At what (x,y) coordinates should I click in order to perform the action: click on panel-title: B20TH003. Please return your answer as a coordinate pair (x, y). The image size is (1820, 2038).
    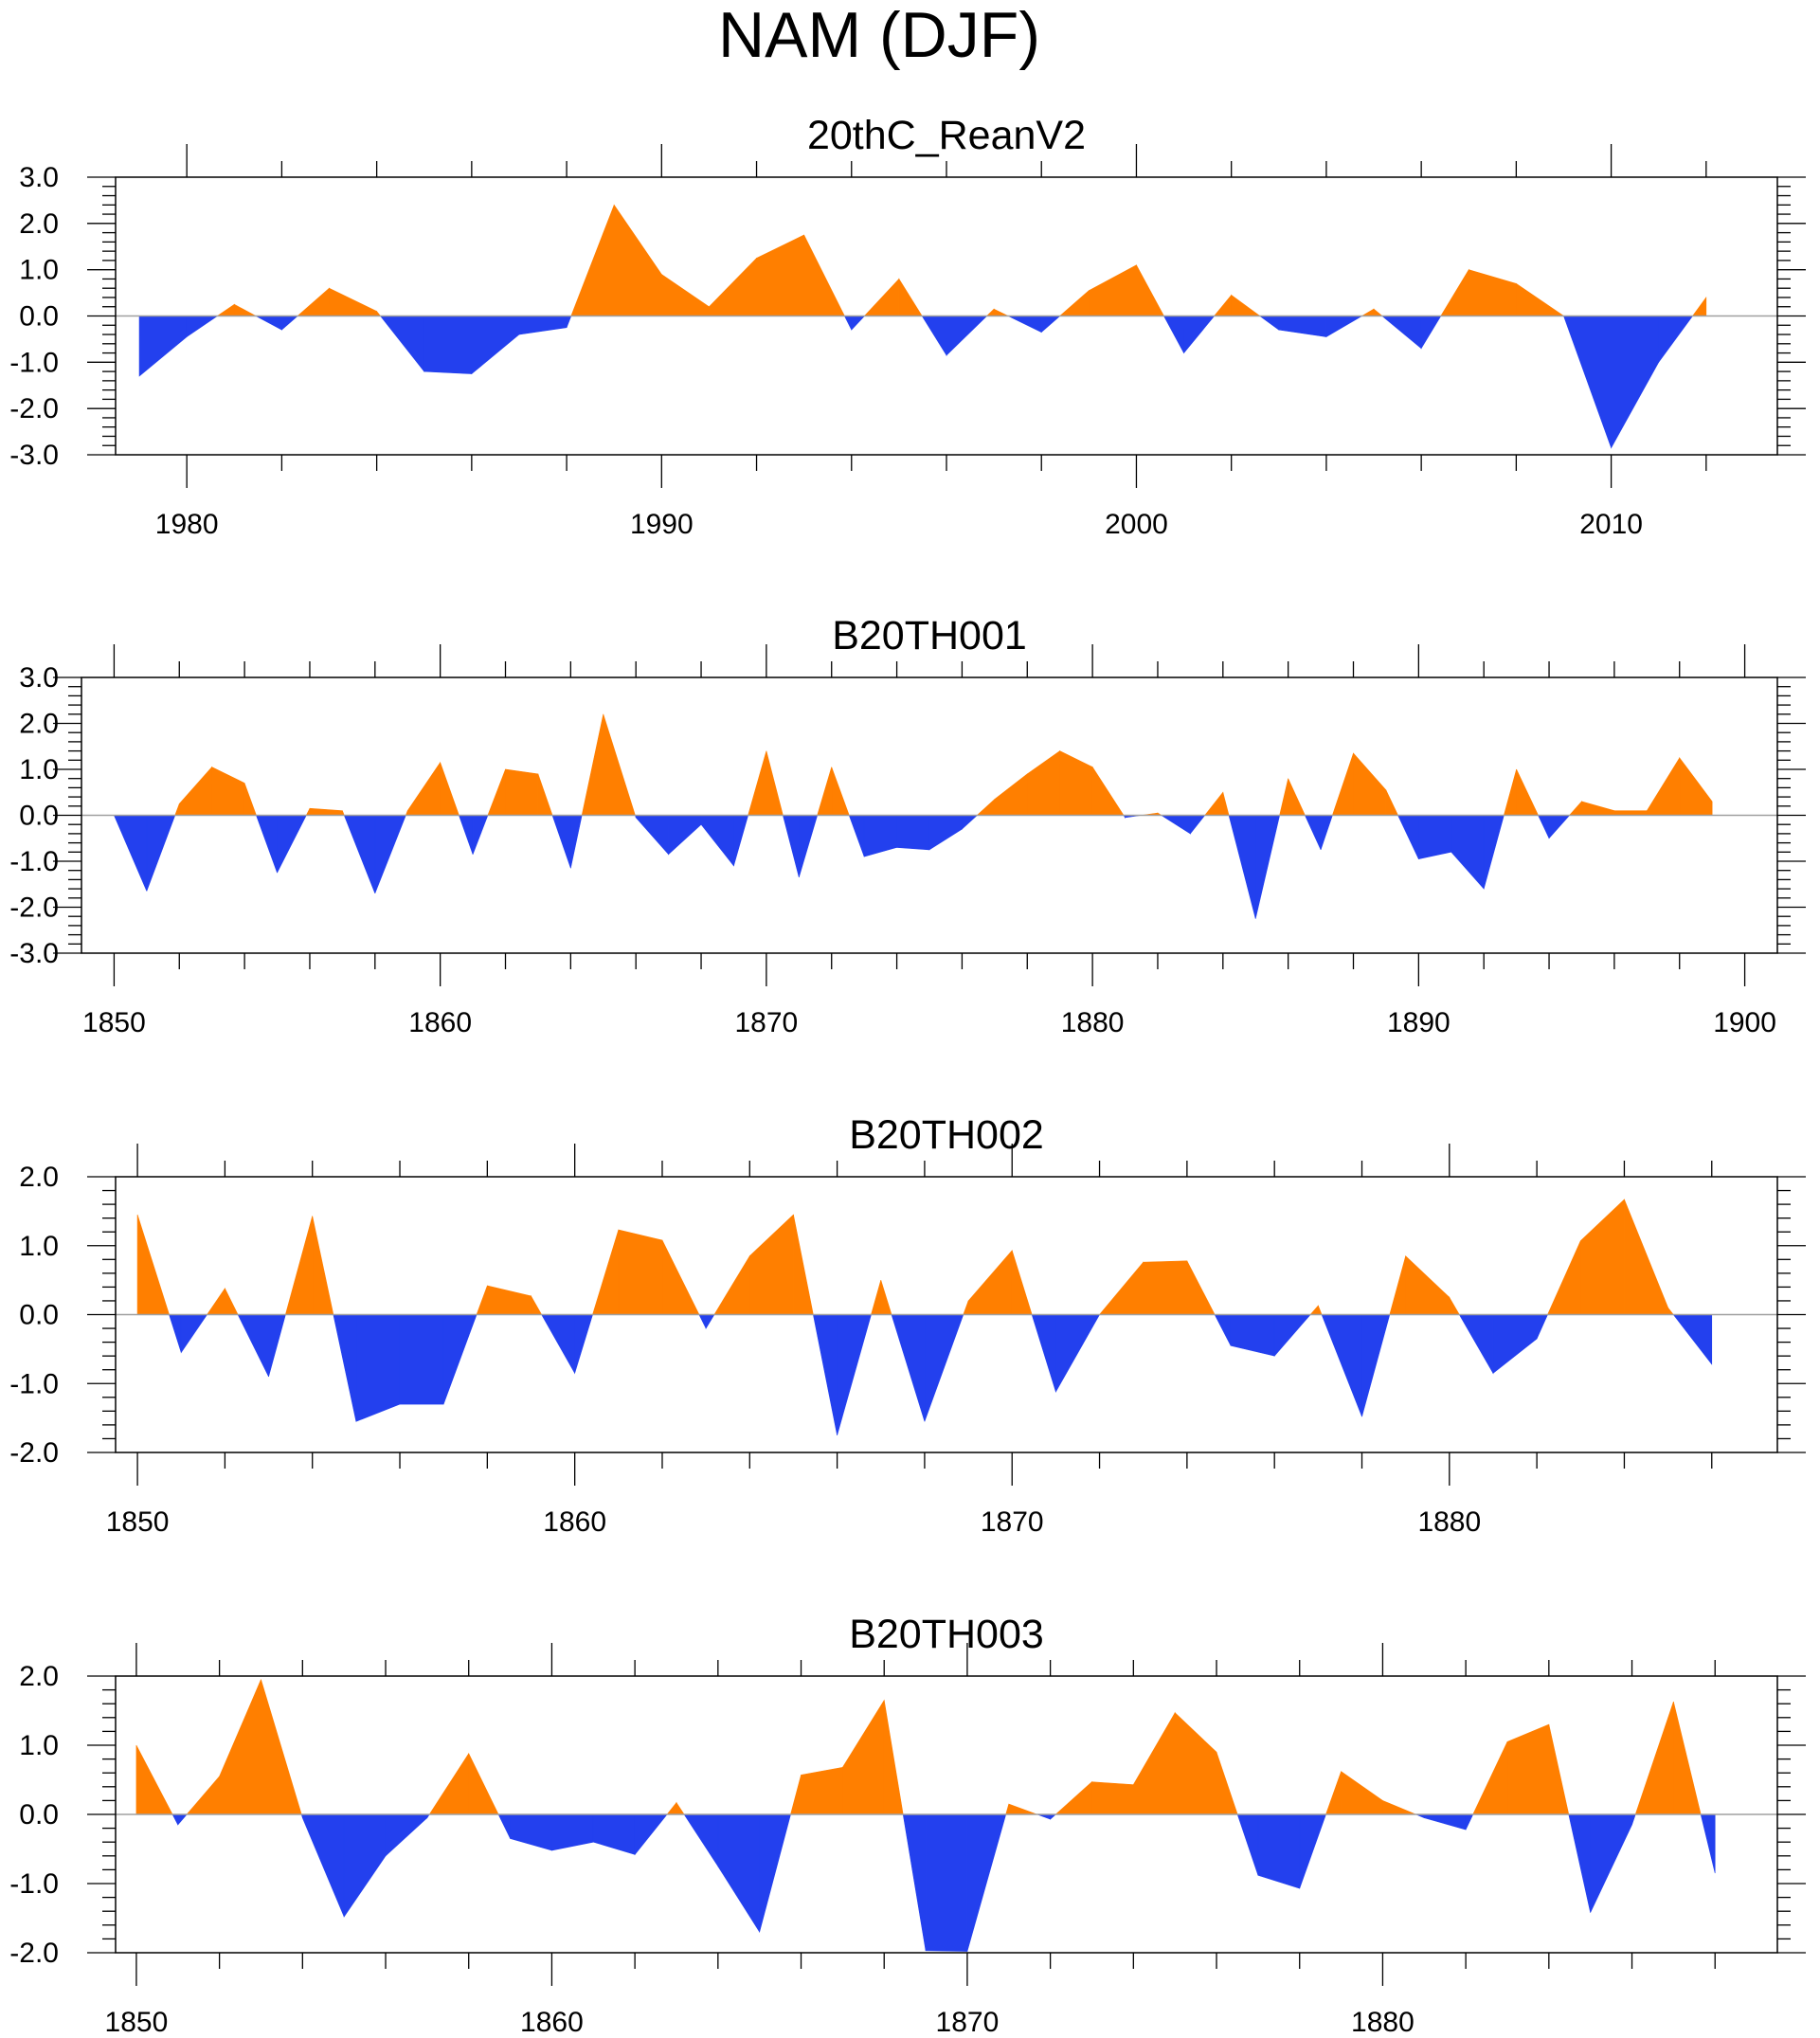
    Looking at the image, I should click on (946, 1634).